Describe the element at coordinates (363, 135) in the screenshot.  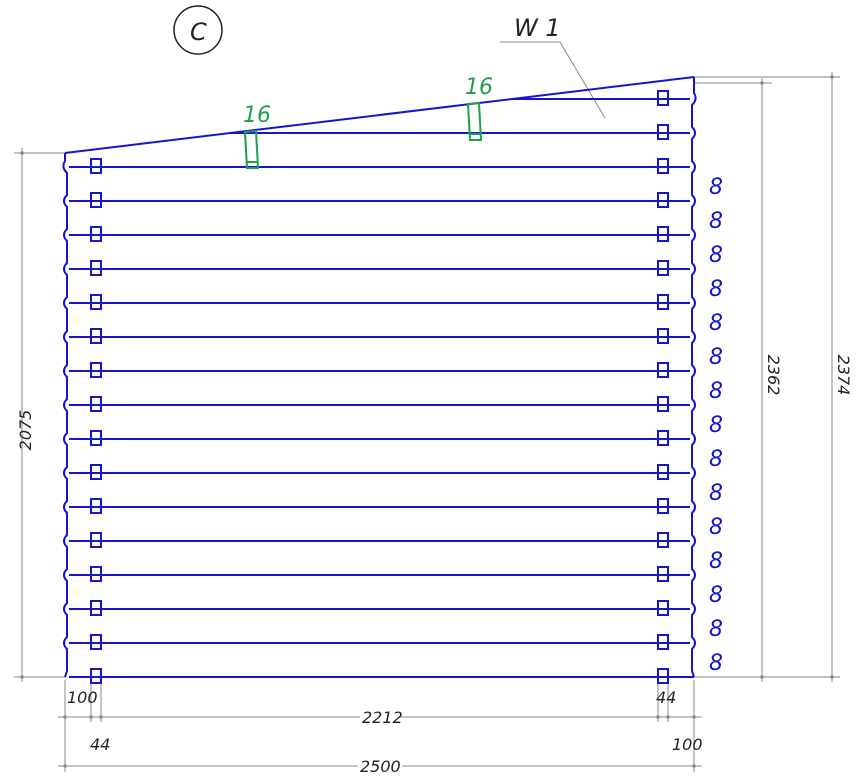
I see `rafter-marks` at that location.